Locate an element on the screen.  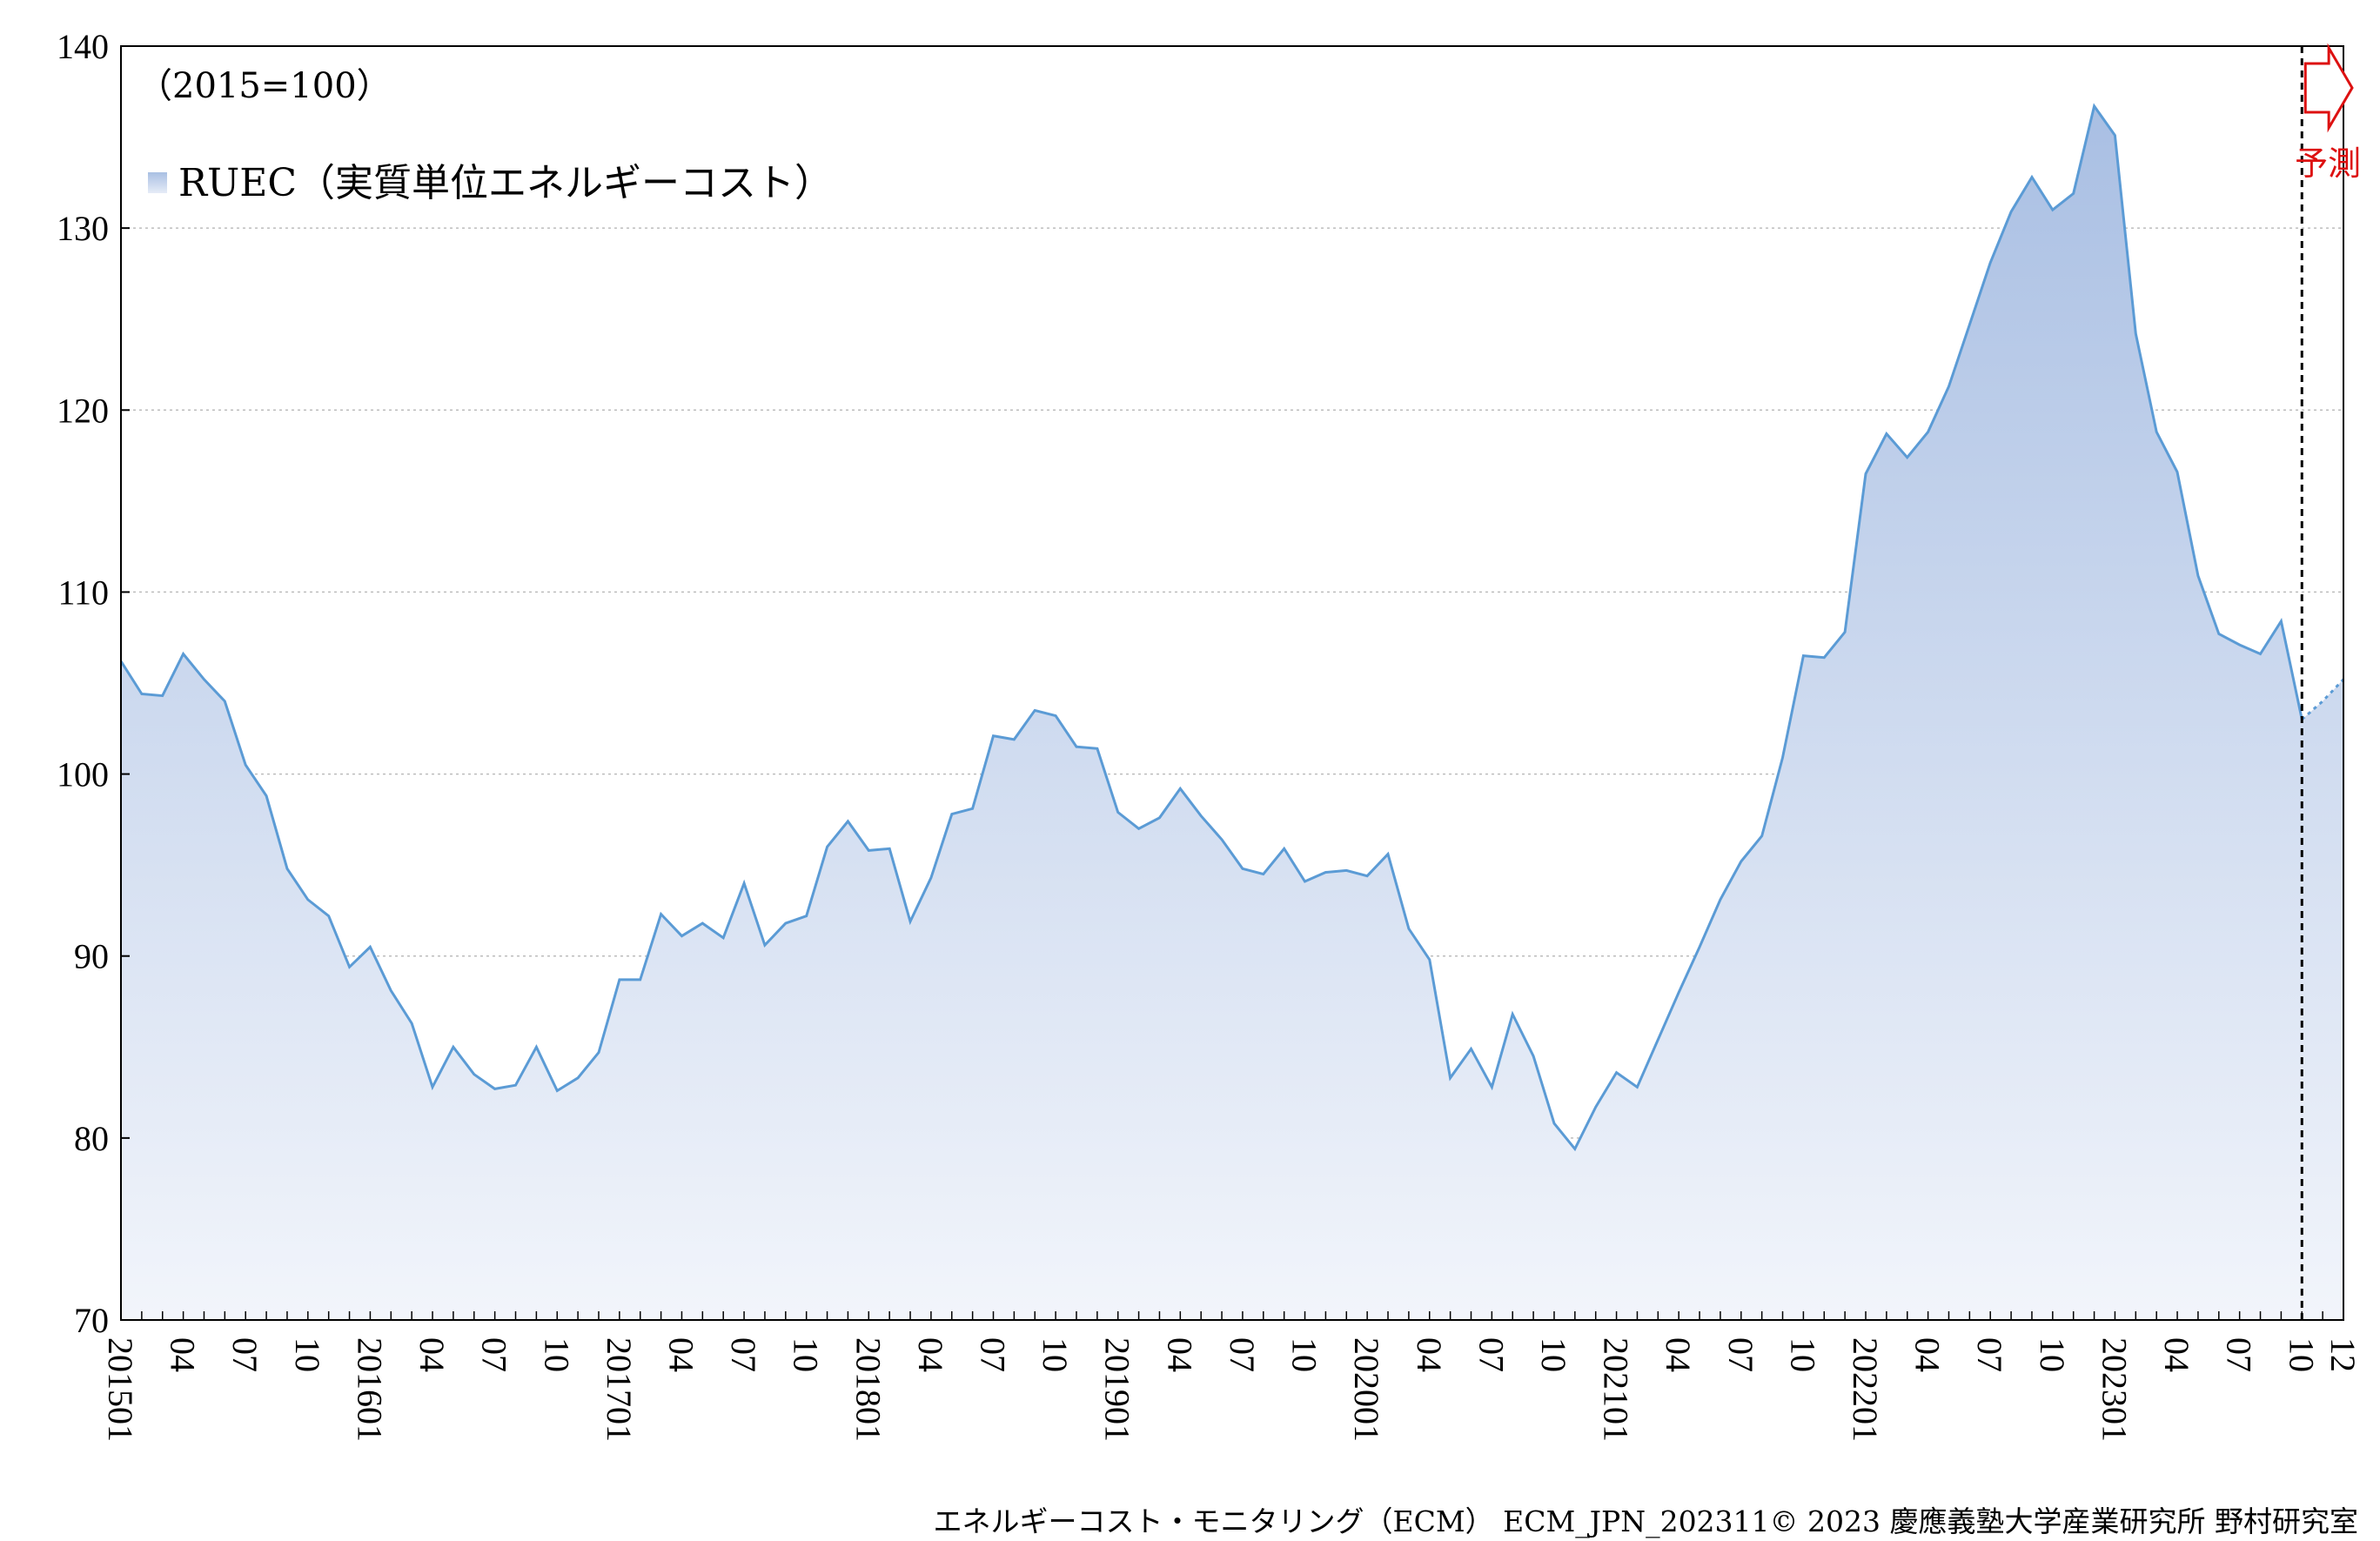
x-tick-label: 202201 is located at coordinates (1865, 1389).